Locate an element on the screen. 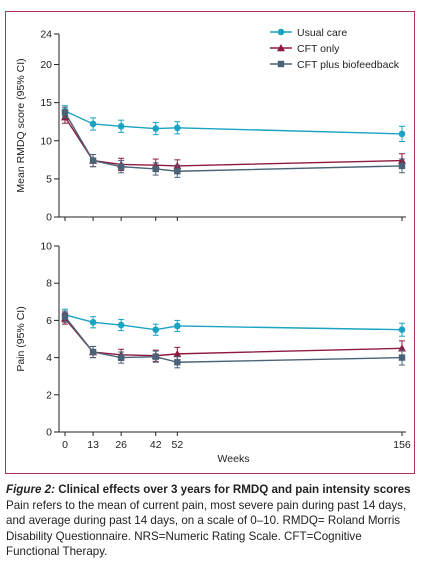  pain-series-cft-plus-biofeedback is located at coordinates (233, 339).